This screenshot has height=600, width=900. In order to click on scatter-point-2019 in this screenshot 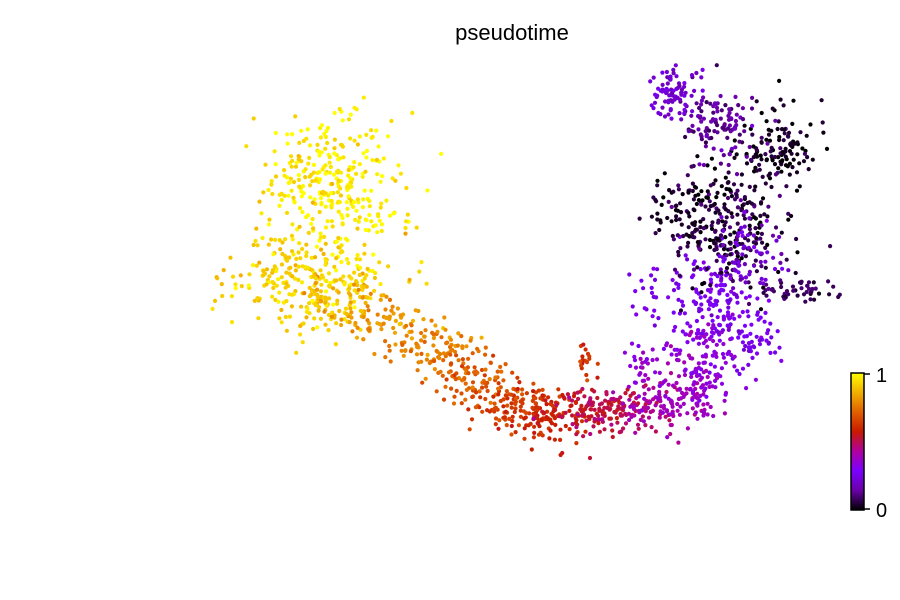, I will do `click(751, 160)`.